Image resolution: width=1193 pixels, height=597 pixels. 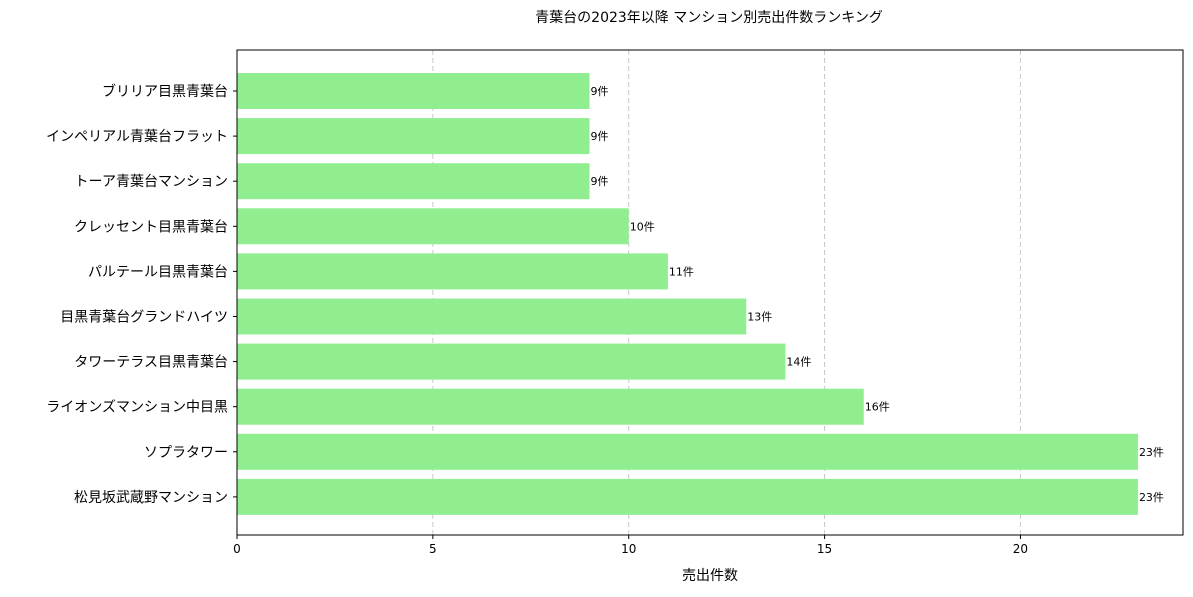 What do you see at coordinates (151, 498) in the screenshot?
I see `y-tick-label: 松見坂武蔵野マンション` at bounding box center [151, 498].